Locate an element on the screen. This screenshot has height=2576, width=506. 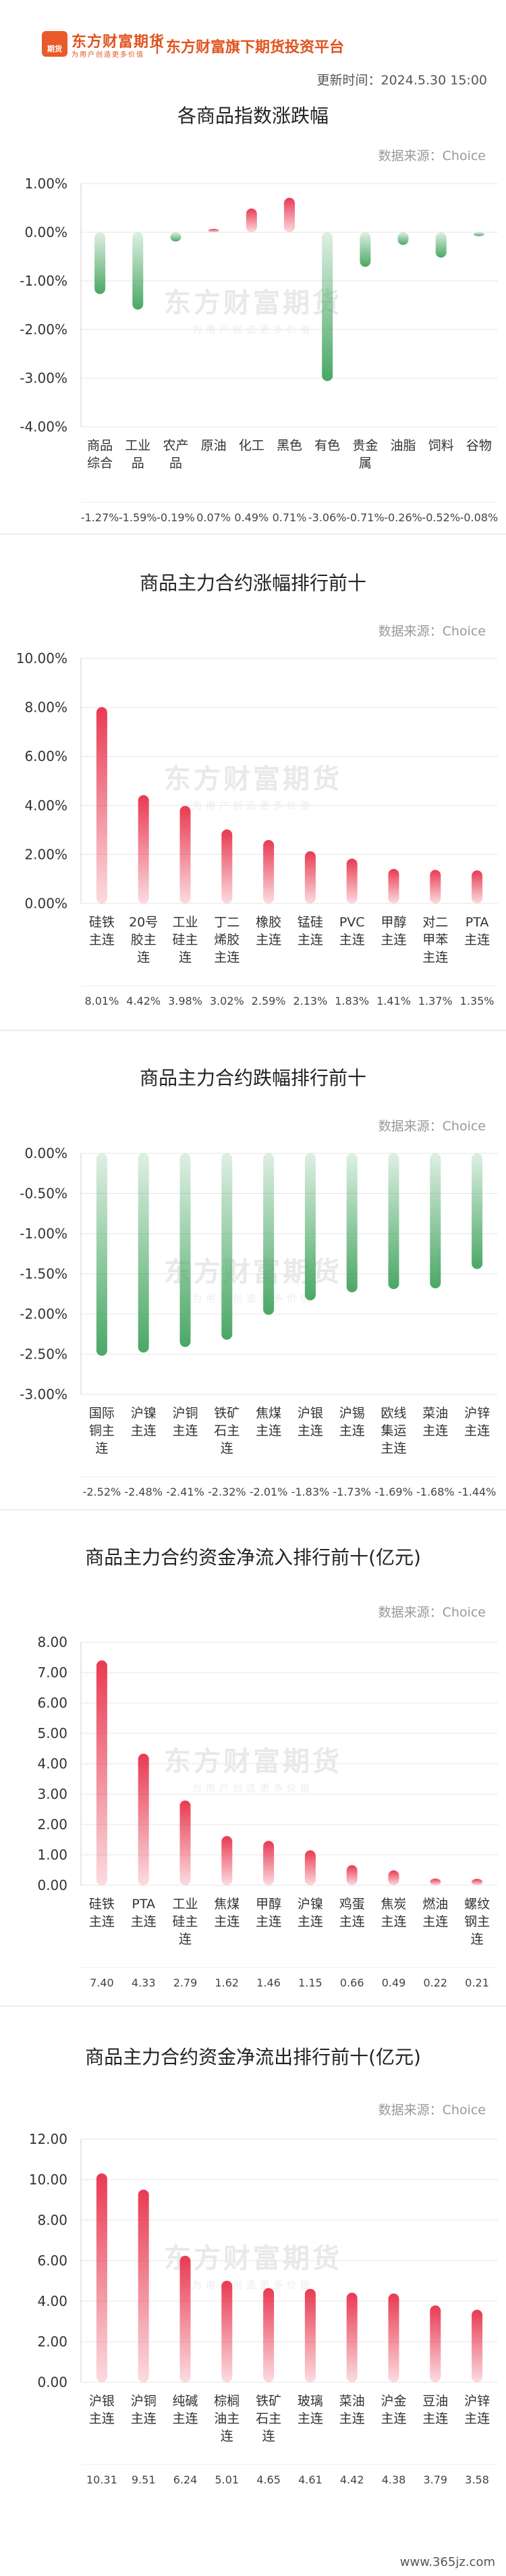
value-label: 0.49% is located at coordinates (251, 517).